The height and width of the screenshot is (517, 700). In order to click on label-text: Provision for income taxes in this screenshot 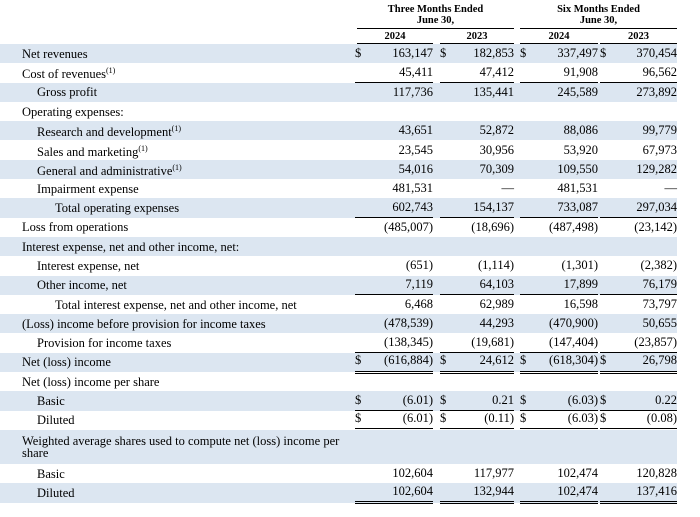, I will do `click(104, 343)`.